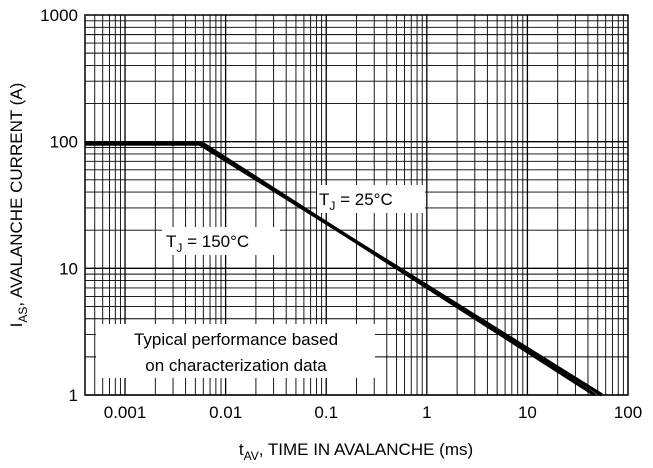 This screenshot has height=468, width=653. What do you see at coordinates (225, 412) in the screenshot?
I see `x-tick-label: 0.01` at bounding box center [225, 412].